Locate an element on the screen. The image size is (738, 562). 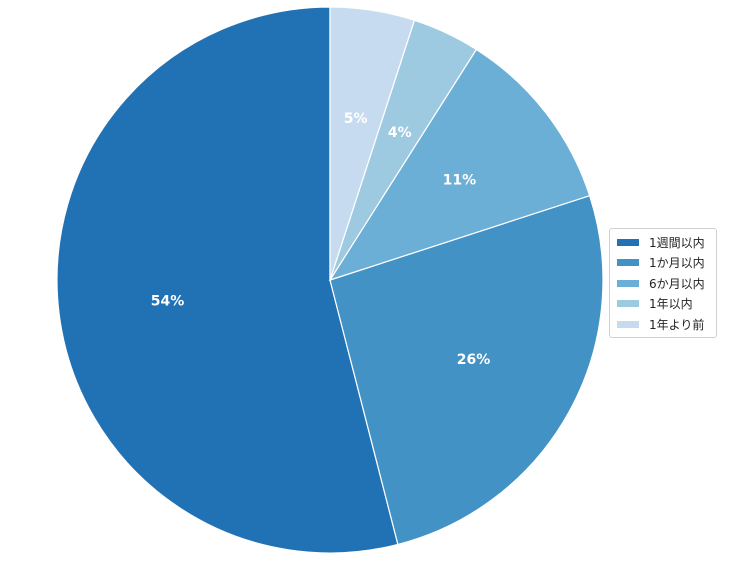
legend-label: 6か月以内 is located at coordinates (677, 283).